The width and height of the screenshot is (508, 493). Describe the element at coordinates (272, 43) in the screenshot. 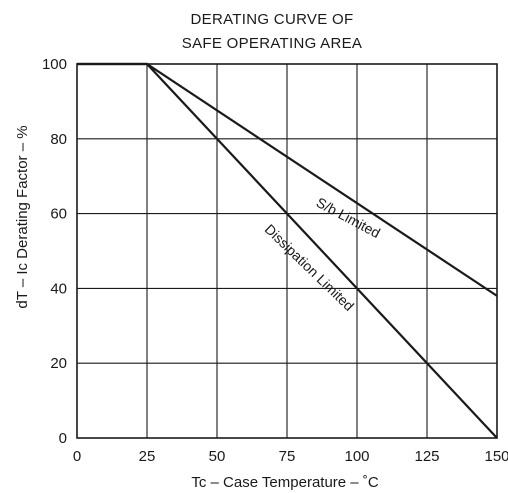

I see `chart-title-line-2: SAFE OPERATING AREA` at that location.